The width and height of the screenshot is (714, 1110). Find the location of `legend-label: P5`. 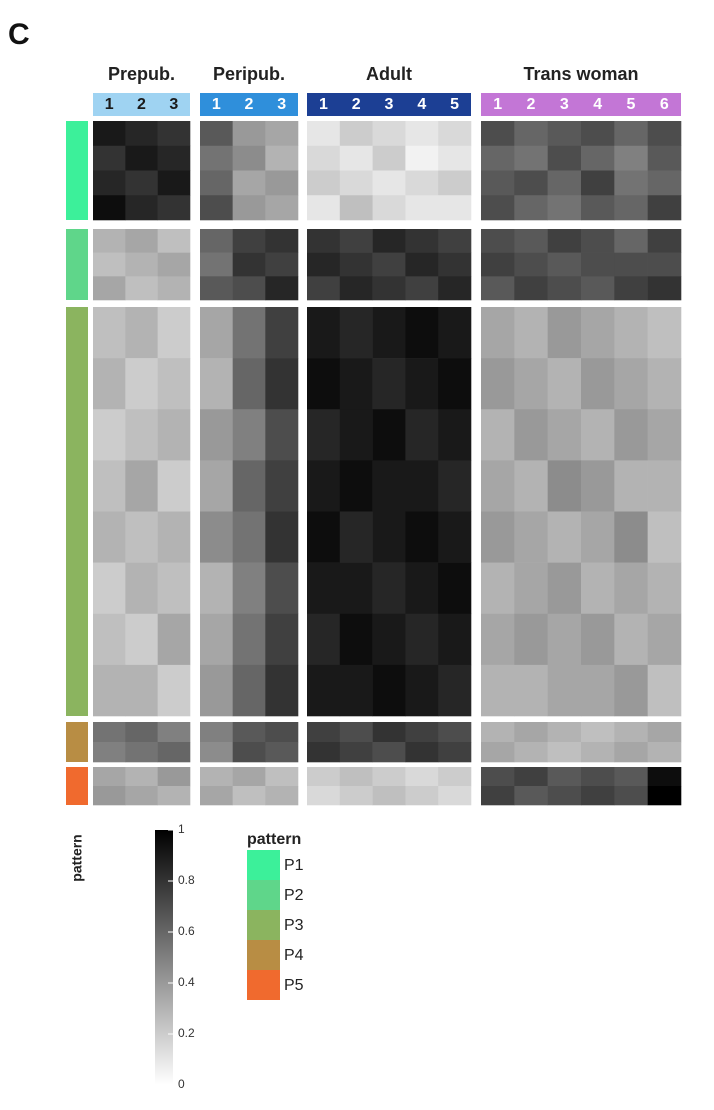

legend-label: P5 is located at coordinates (294, 985).